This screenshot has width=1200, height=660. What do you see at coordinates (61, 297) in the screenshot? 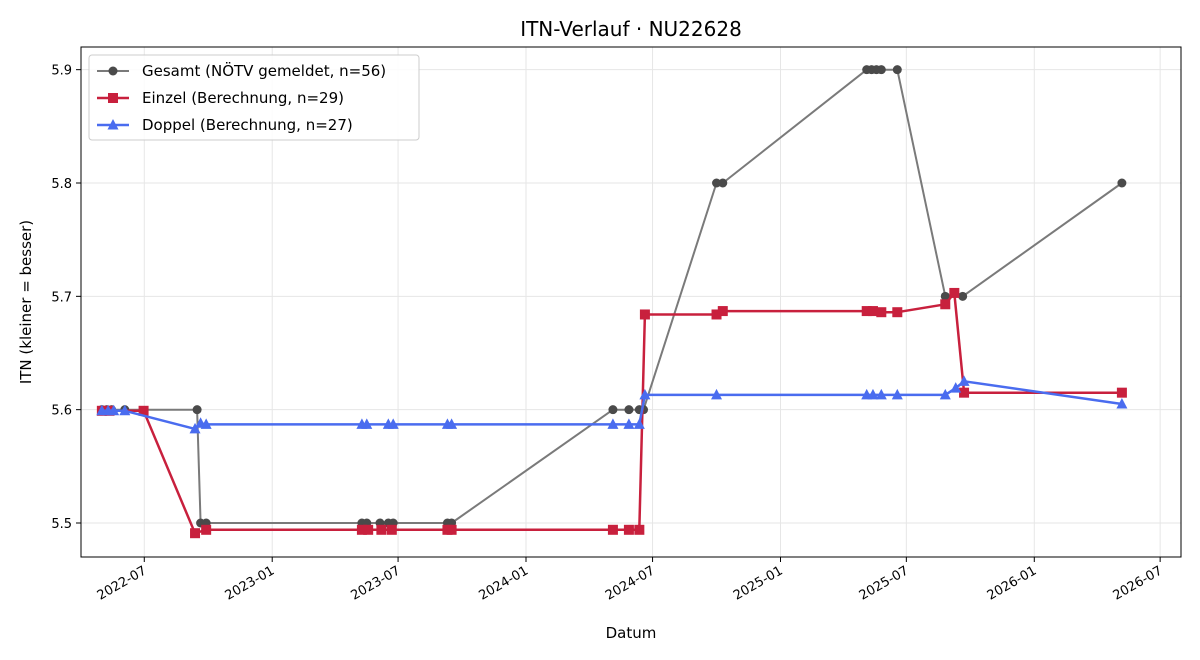
I see `y-tick-label: 5.7` at bounding box center [61, 297].